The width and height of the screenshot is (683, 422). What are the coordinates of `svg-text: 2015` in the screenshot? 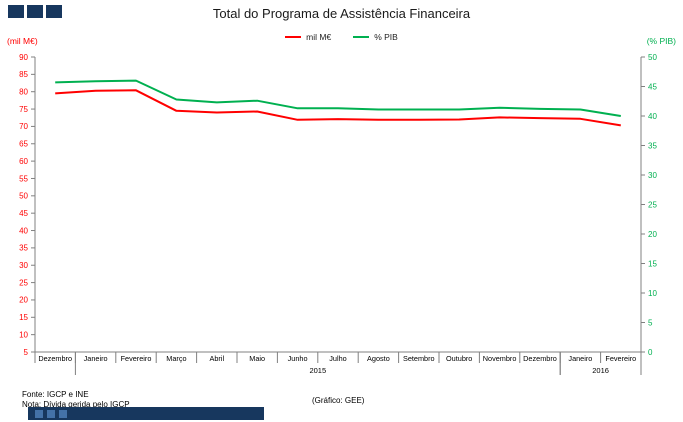 It's located at (317, 370).